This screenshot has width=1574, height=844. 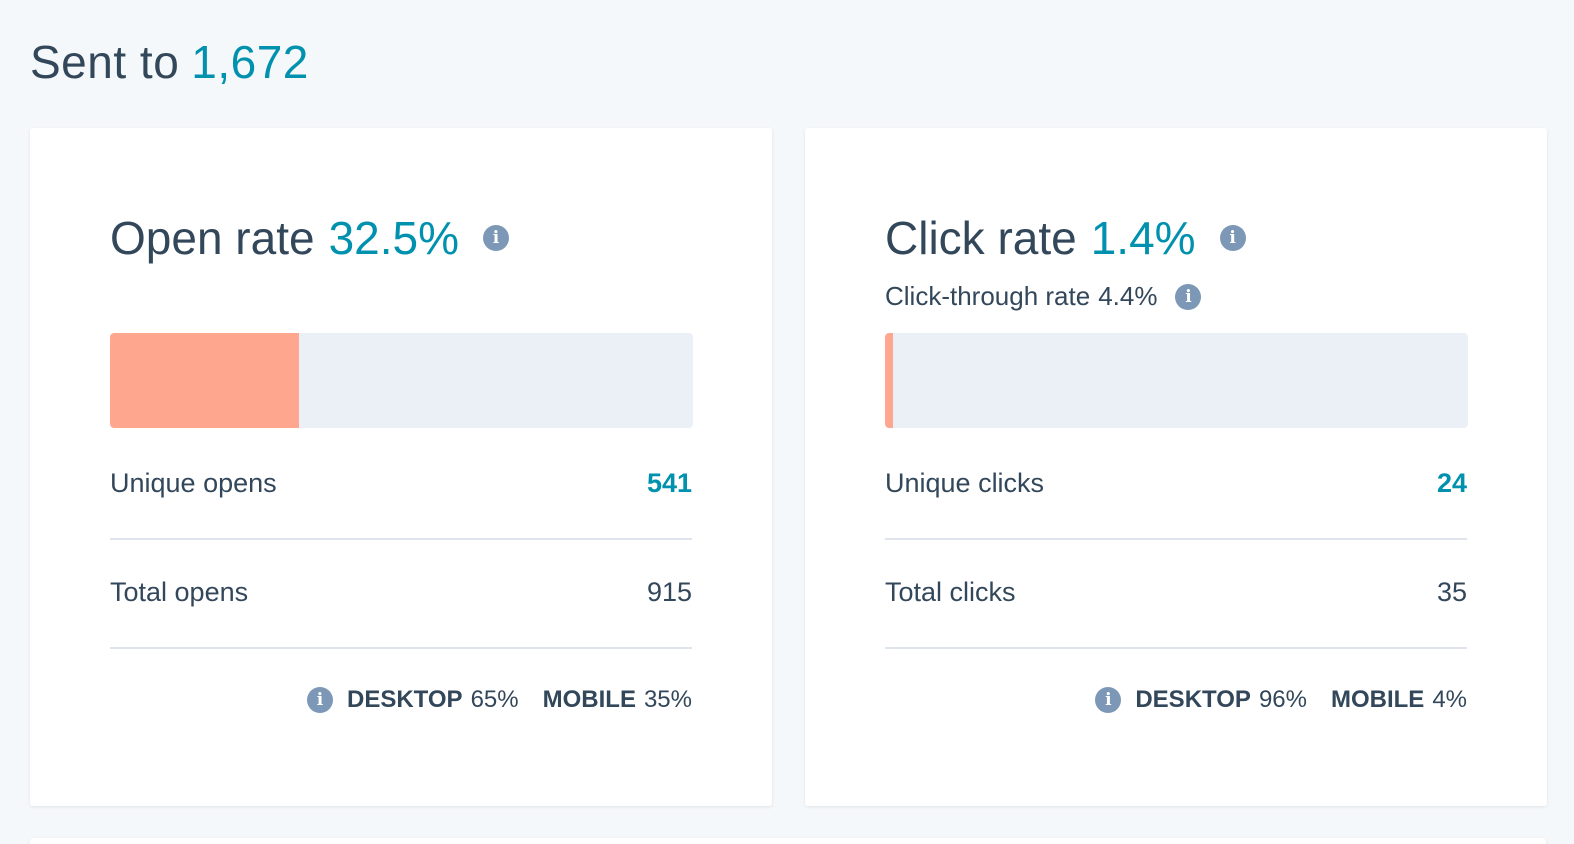 I want to click on sent-to-heading: Sent to 1,672, so click(x=169, y=62).